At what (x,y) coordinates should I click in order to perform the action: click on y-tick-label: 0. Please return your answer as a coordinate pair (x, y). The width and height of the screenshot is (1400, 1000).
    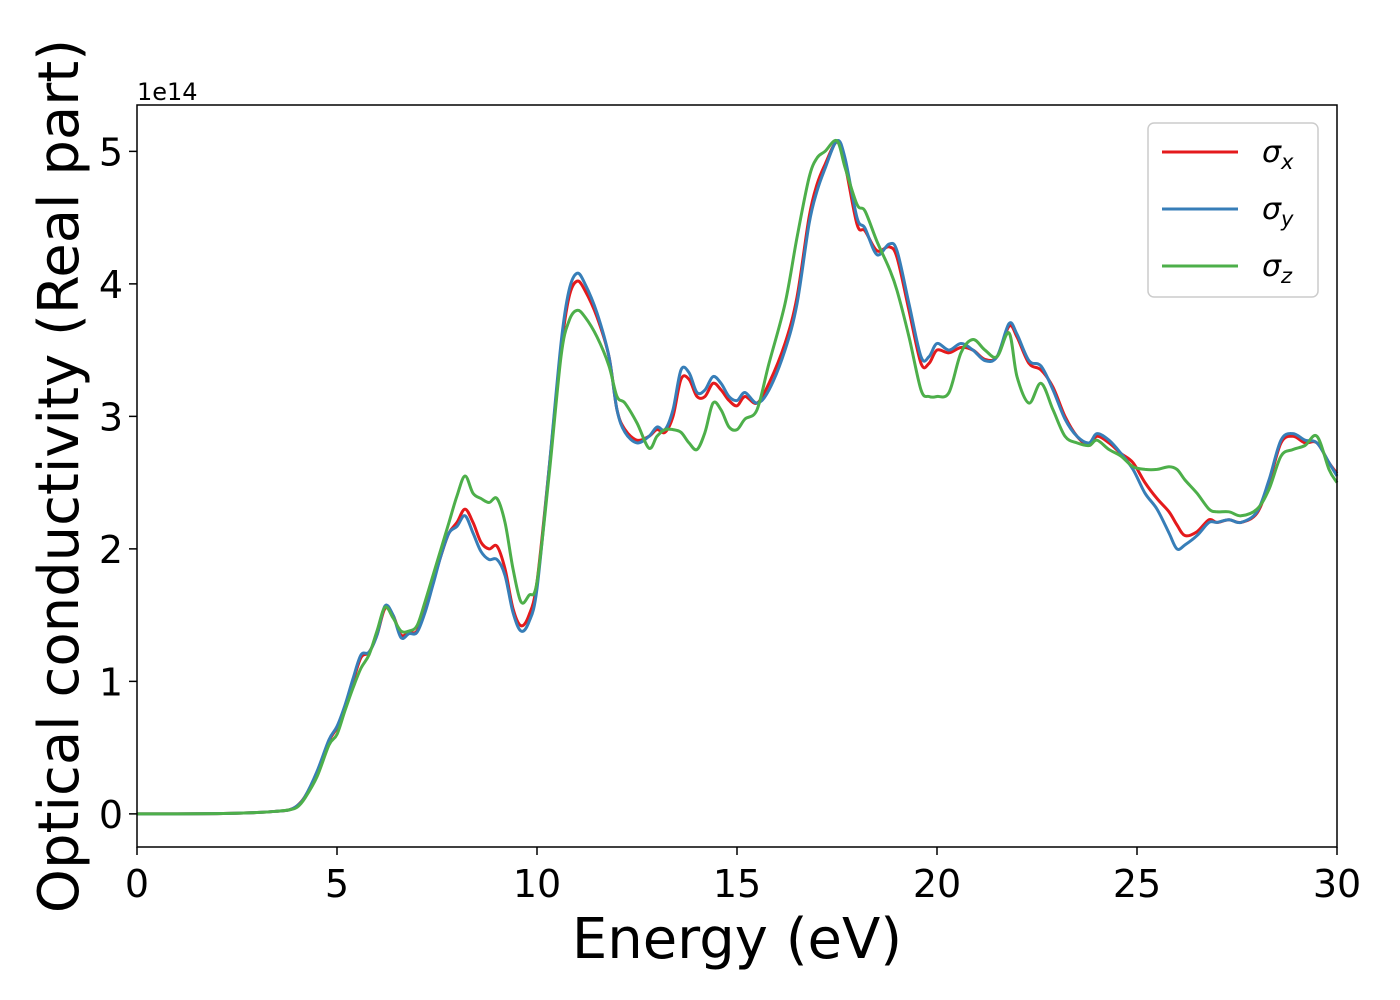
    Looking at the image, I should click on (111, 815).